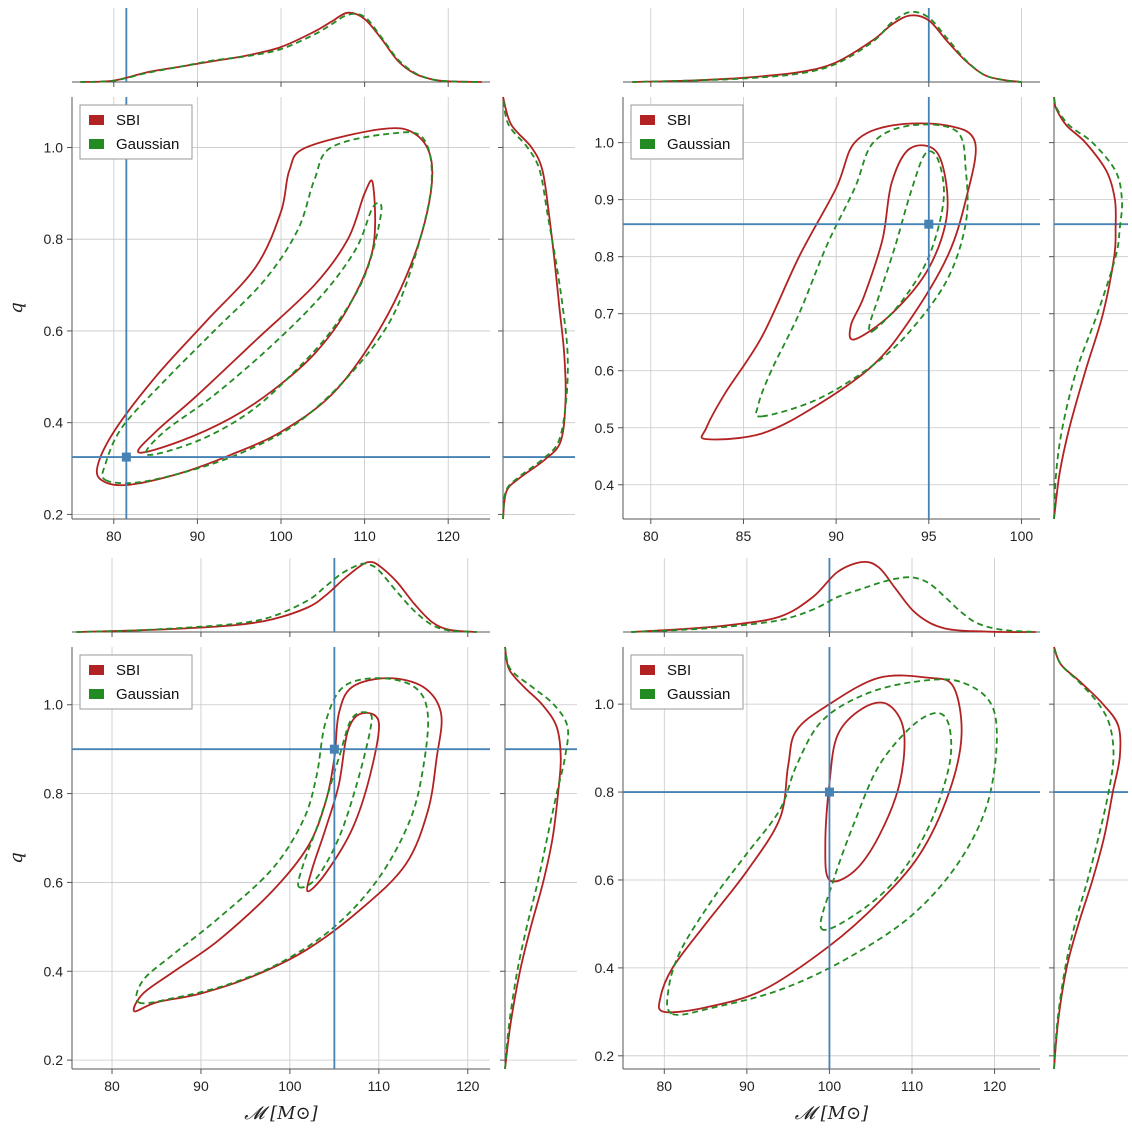 The image size is (1132, 1133). I want to click on y-tick-label: 0.7, so click(605, 314).